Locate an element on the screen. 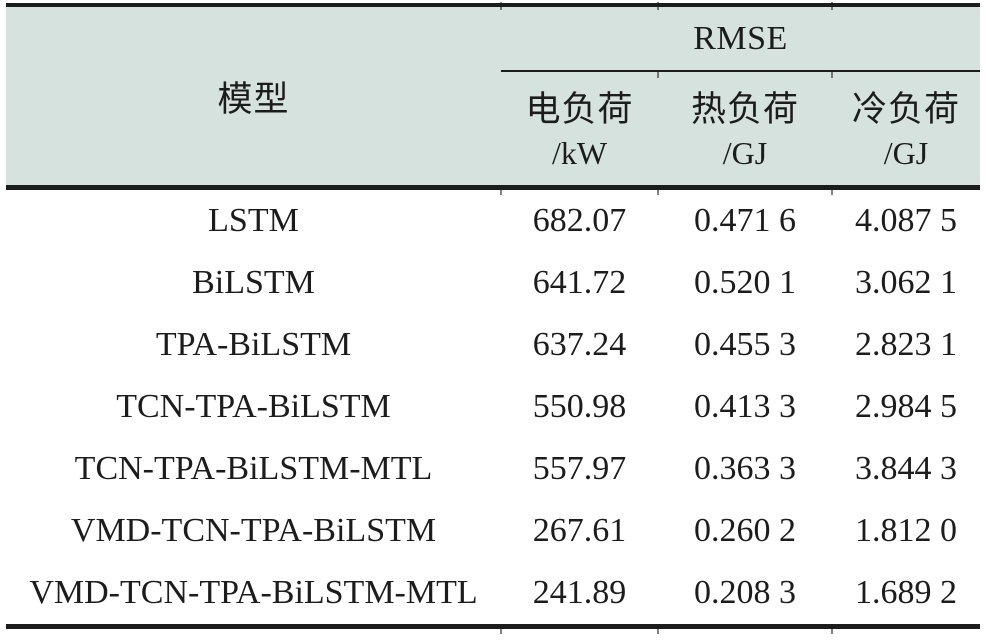 Image resolution: width=986 pixels, height=641 pixels. model-name: LSTM is located at coordinates (253, 219).